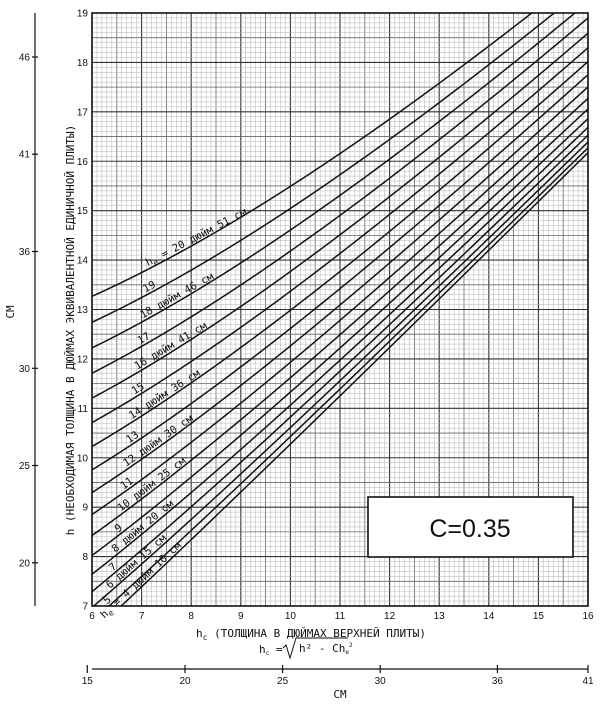 This screenshot has height=708, width=601. I want to click on formula-radical-sign, so click(315, 648).